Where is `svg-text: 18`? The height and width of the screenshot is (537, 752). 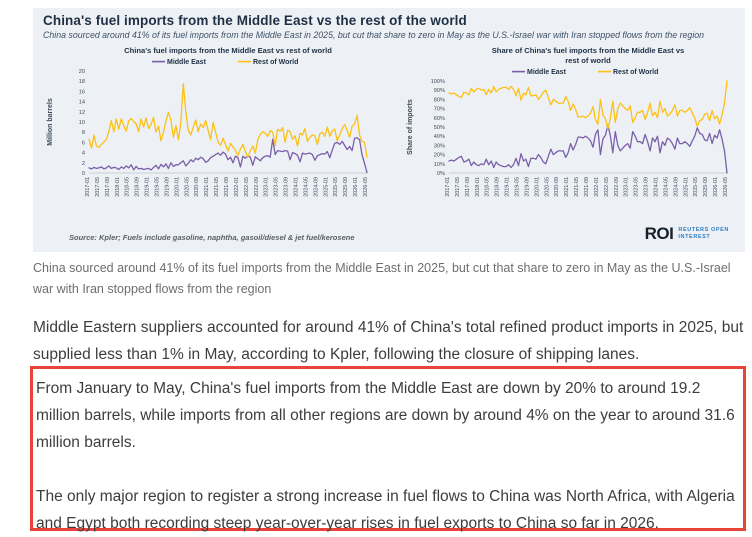 svg-text: 18 is located at coordinates (82, 82).